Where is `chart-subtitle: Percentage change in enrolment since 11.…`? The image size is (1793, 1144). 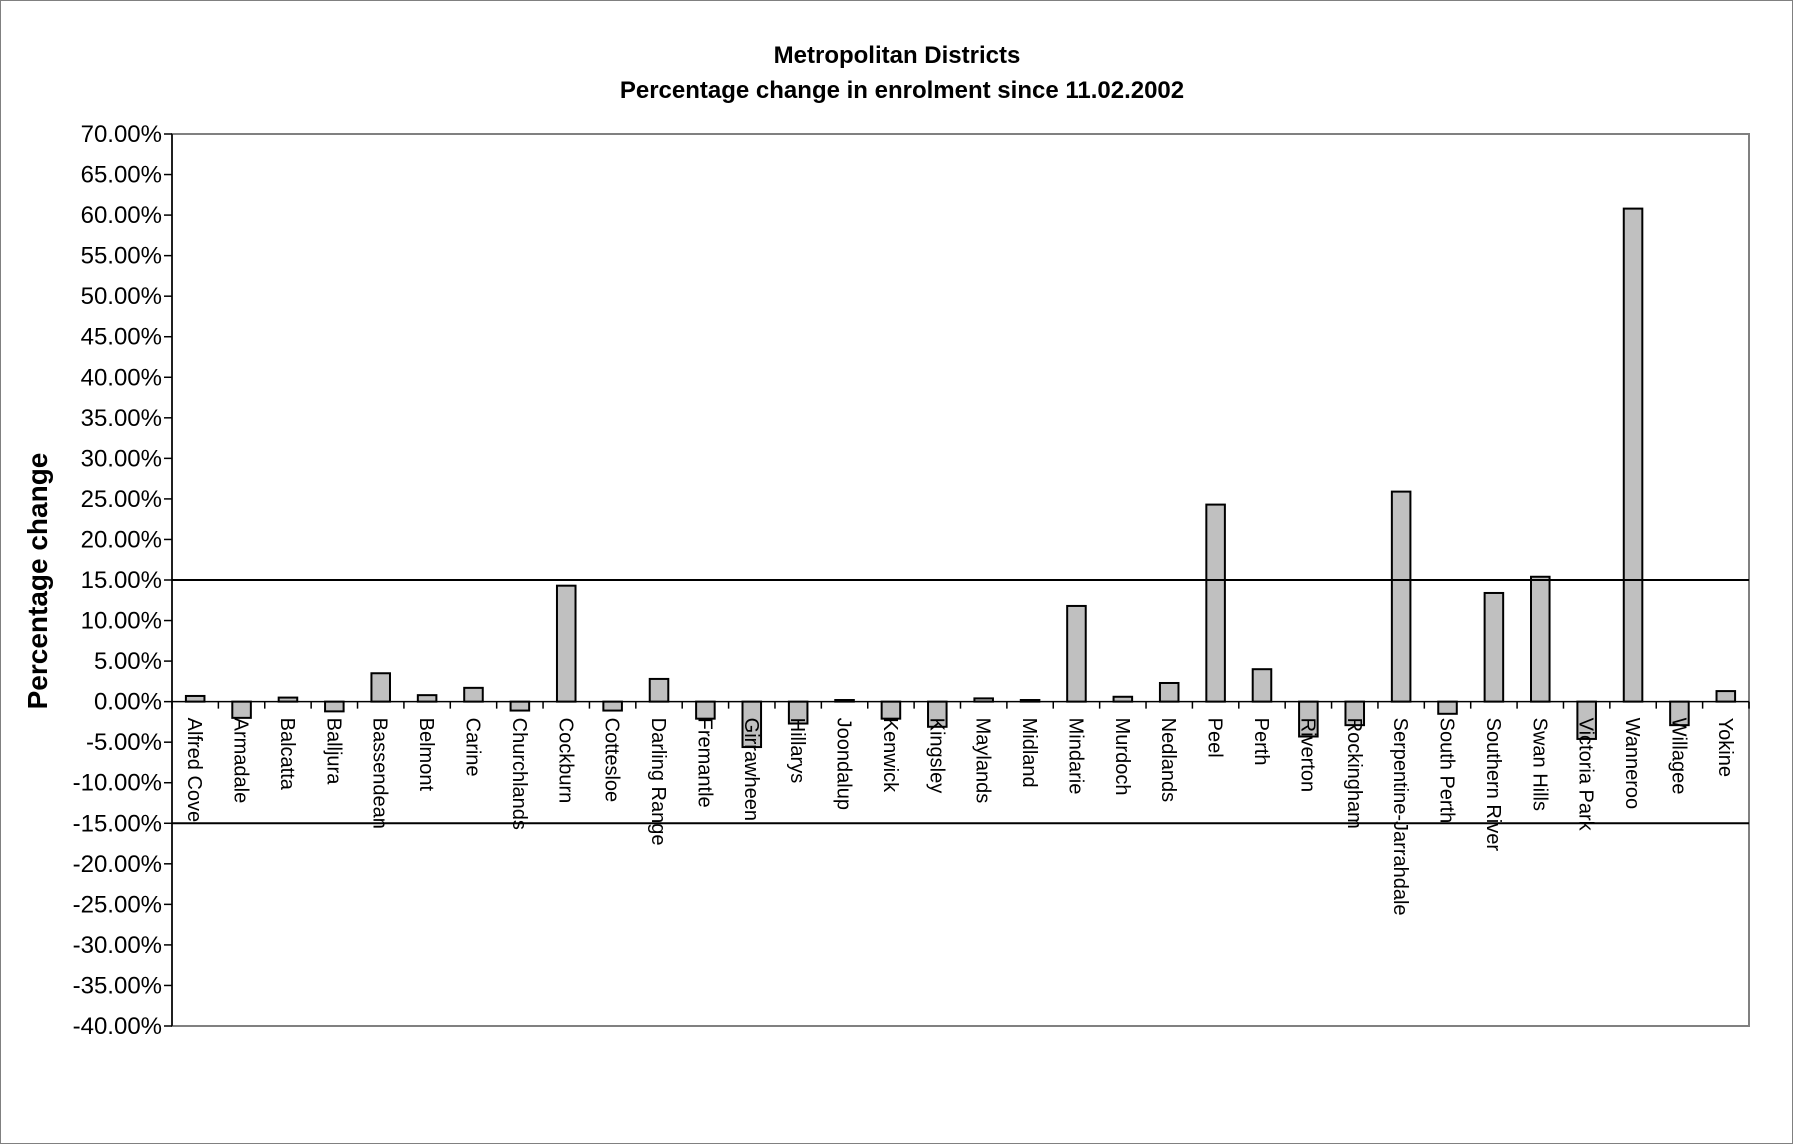
chart-subtitle: Percentage change in enrolment since 11.… is located at coordinates (902, 90).